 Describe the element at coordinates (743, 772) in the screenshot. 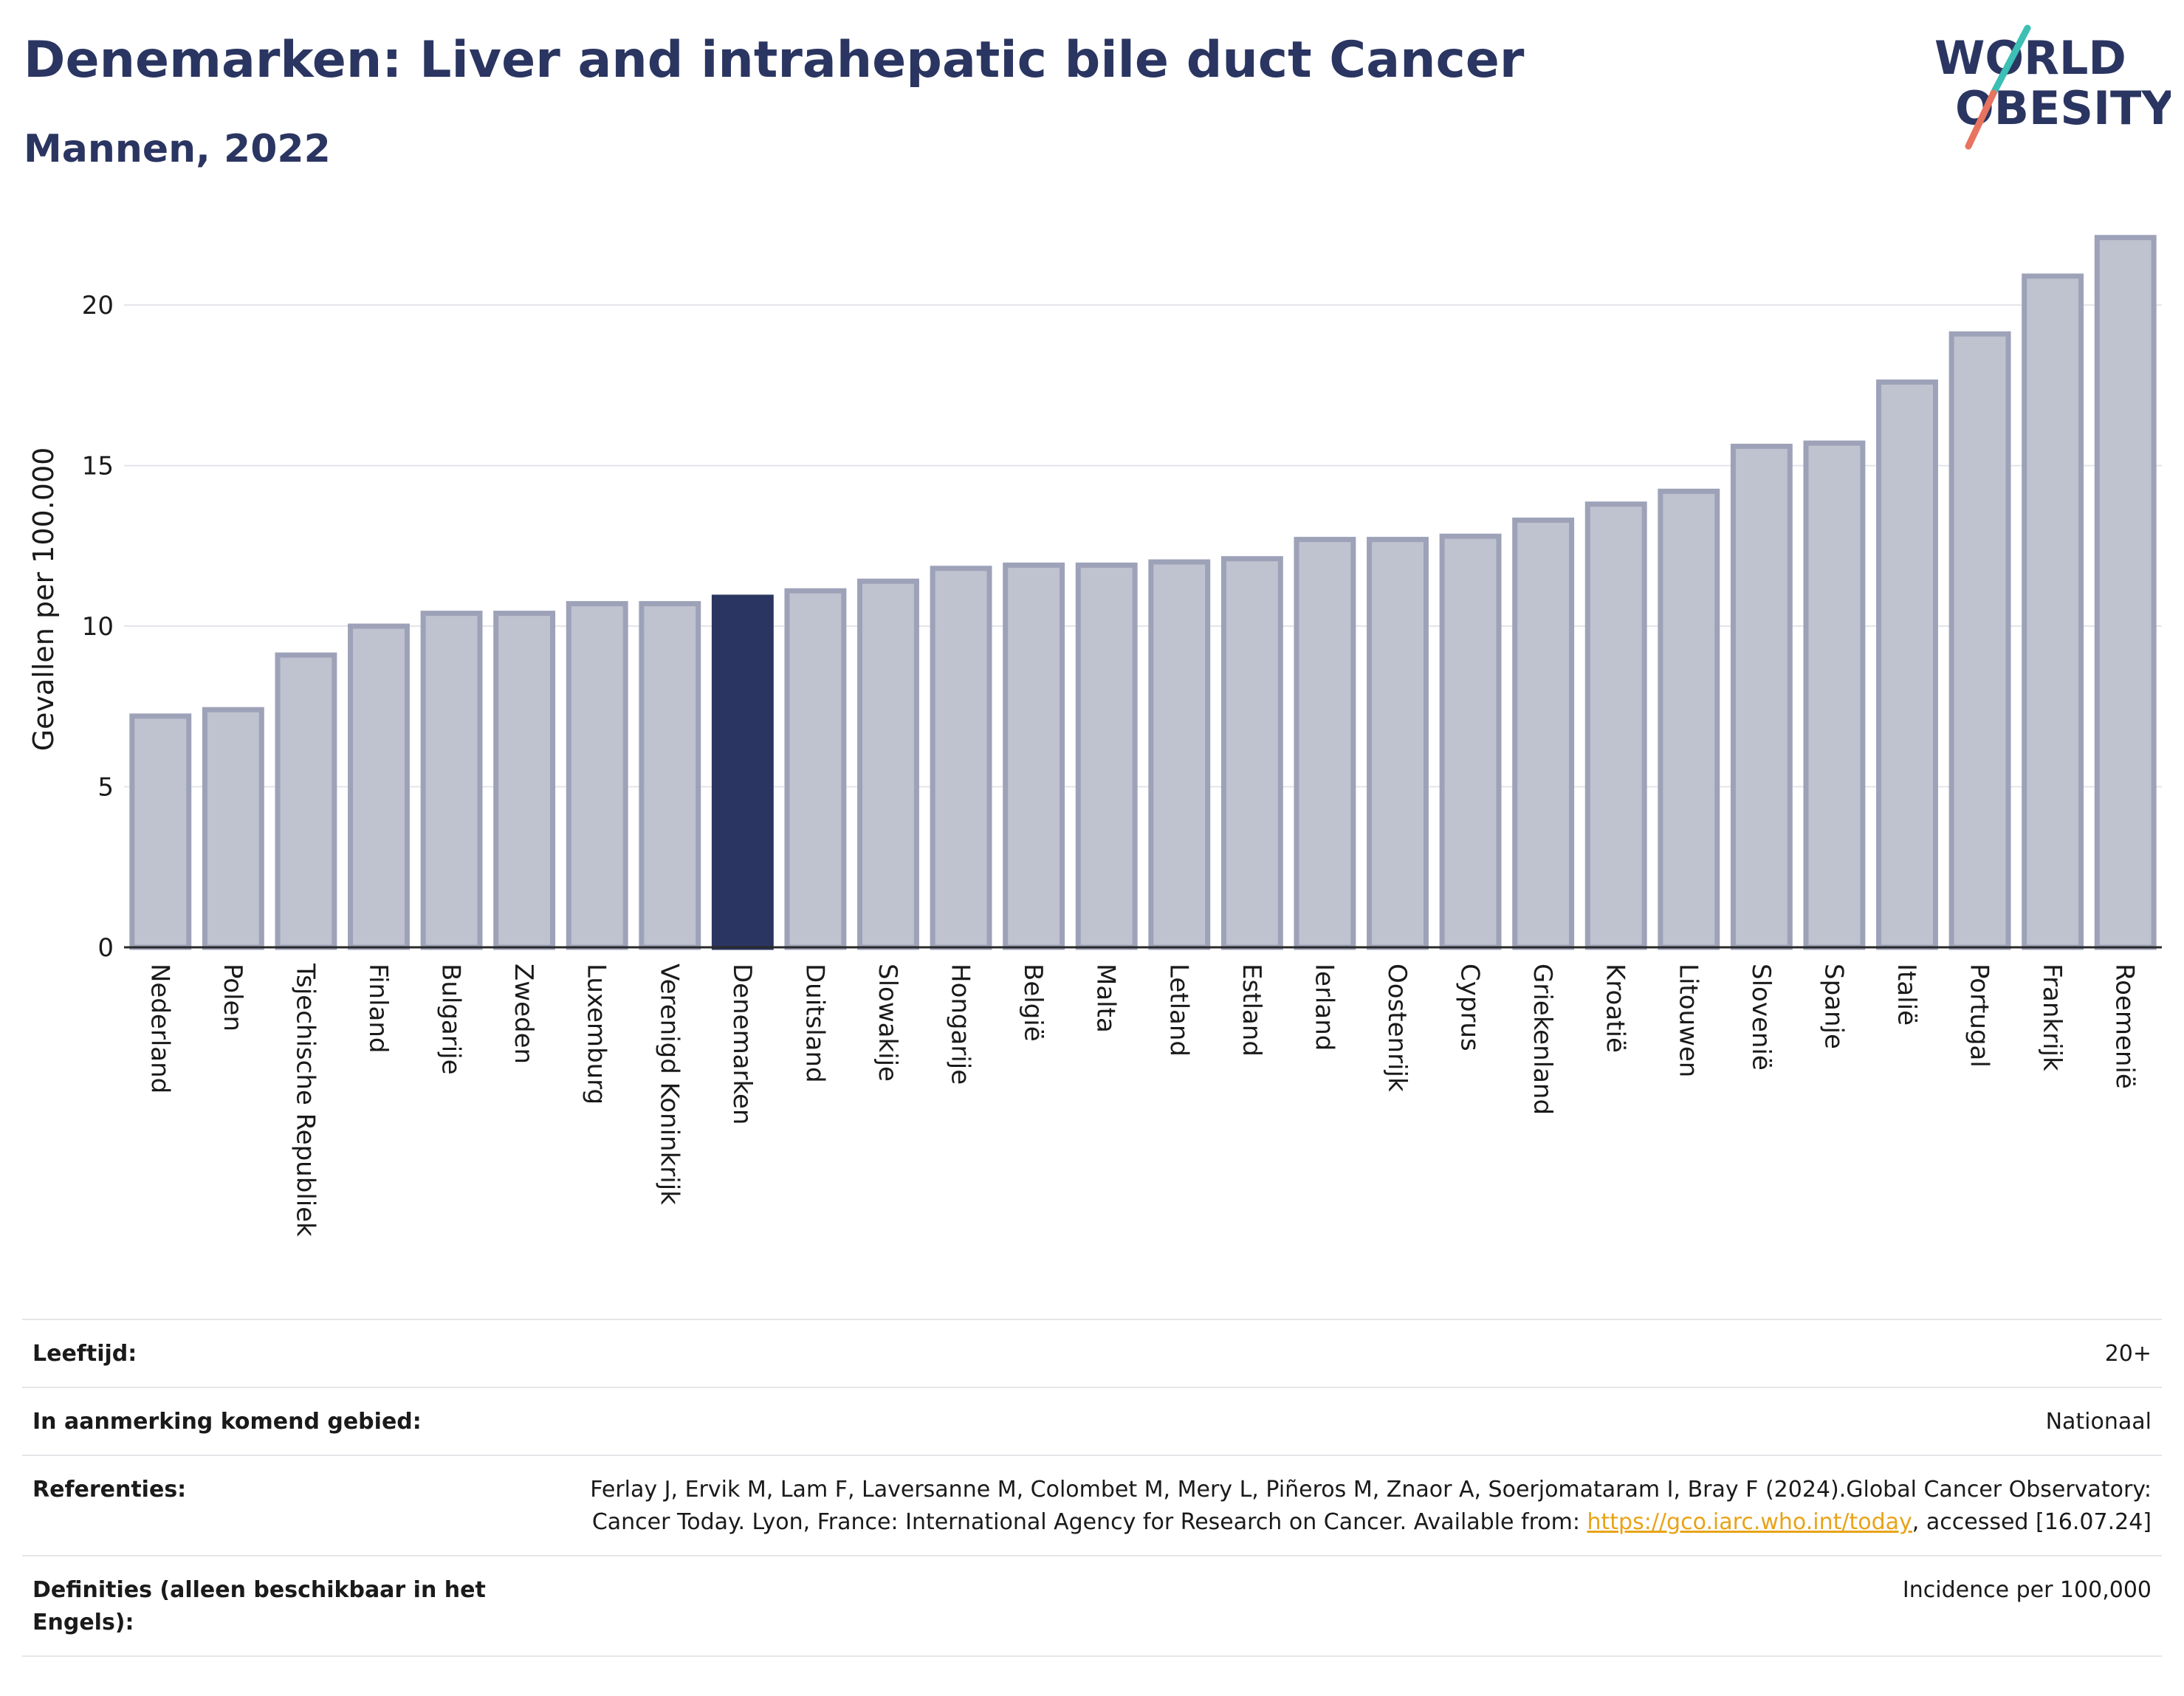

I see `bar-denemarken` at that location.